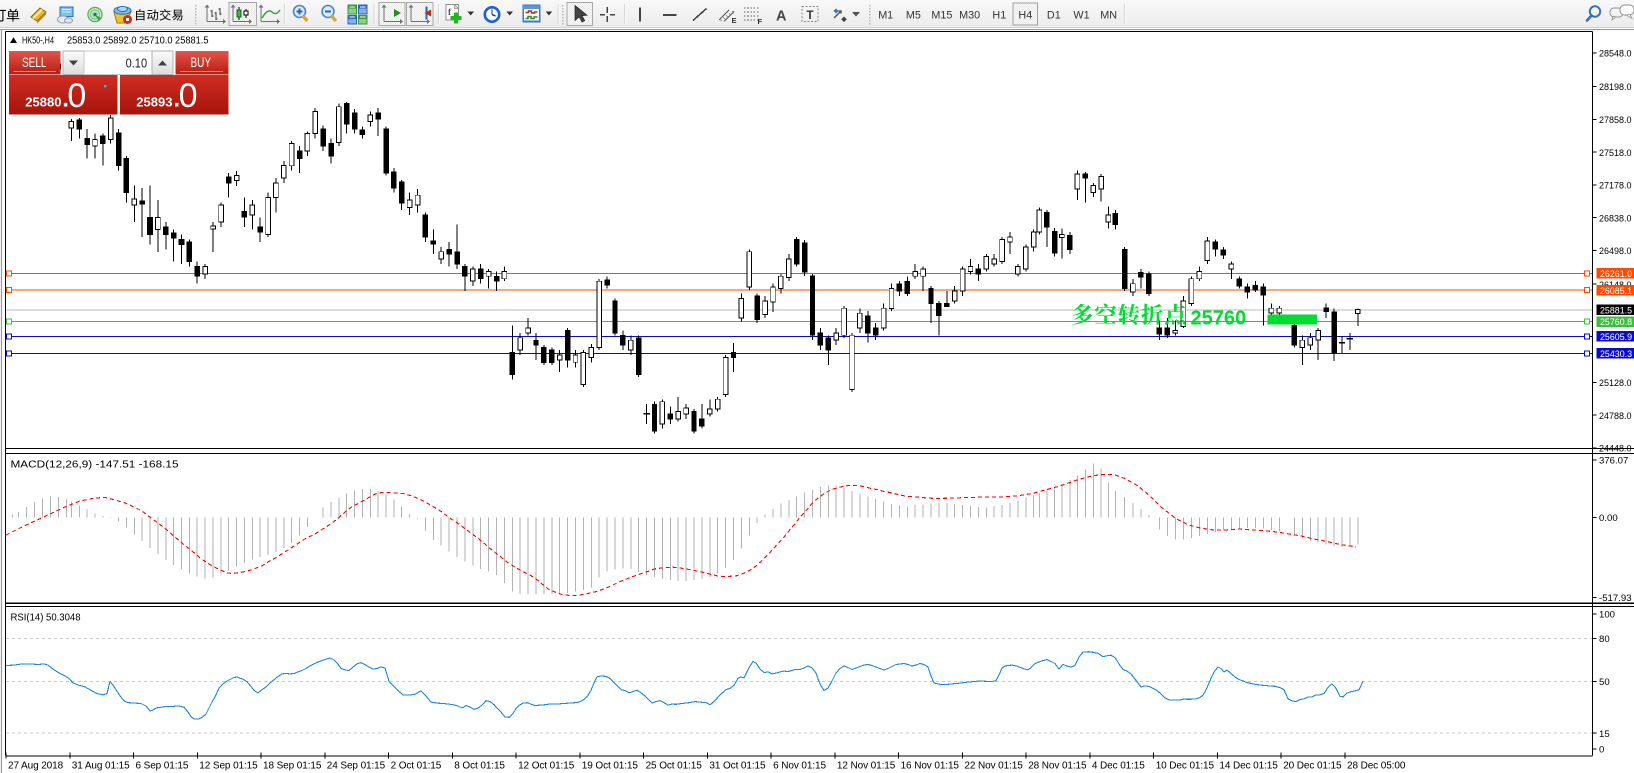 The height and width of the screenshot is (773, 1634). What do you see at coordinates (1615, 449) in the screenshot?
I see `svg-text: 24448.0` at bounding box center [1615, 449].